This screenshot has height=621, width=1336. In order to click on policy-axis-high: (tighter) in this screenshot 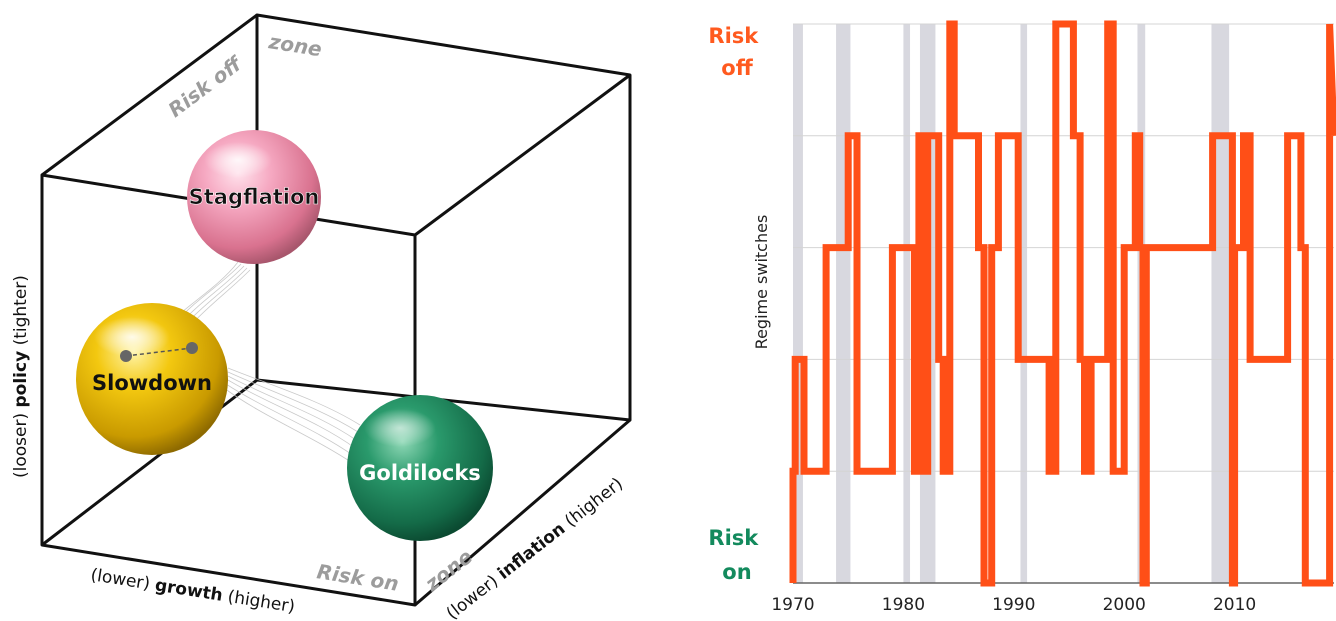, I will do `click(21, 313)`.